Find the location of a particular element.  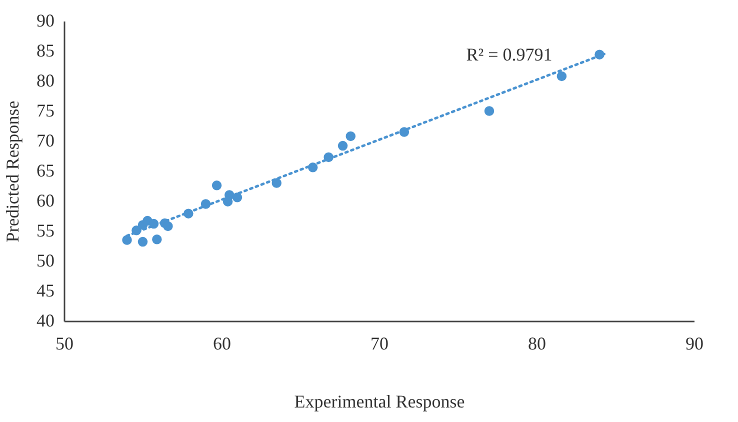

y-tick-label: 65 is located at coordinates (45, 170).